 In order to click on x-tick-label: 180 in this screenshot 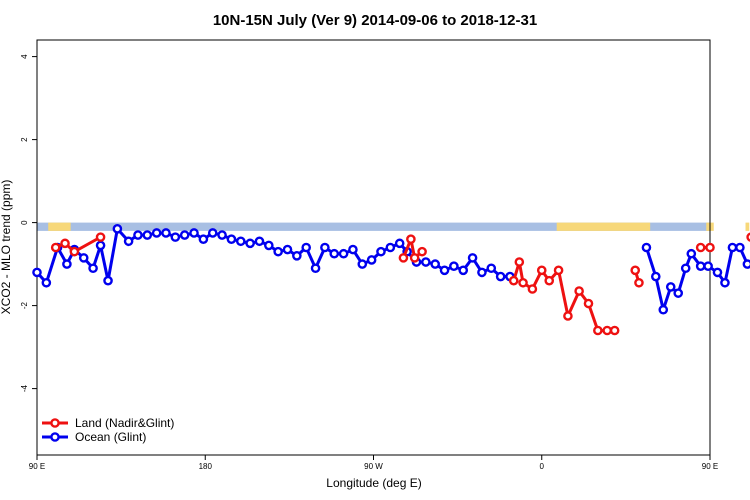, I will do `click(206, 466)`.